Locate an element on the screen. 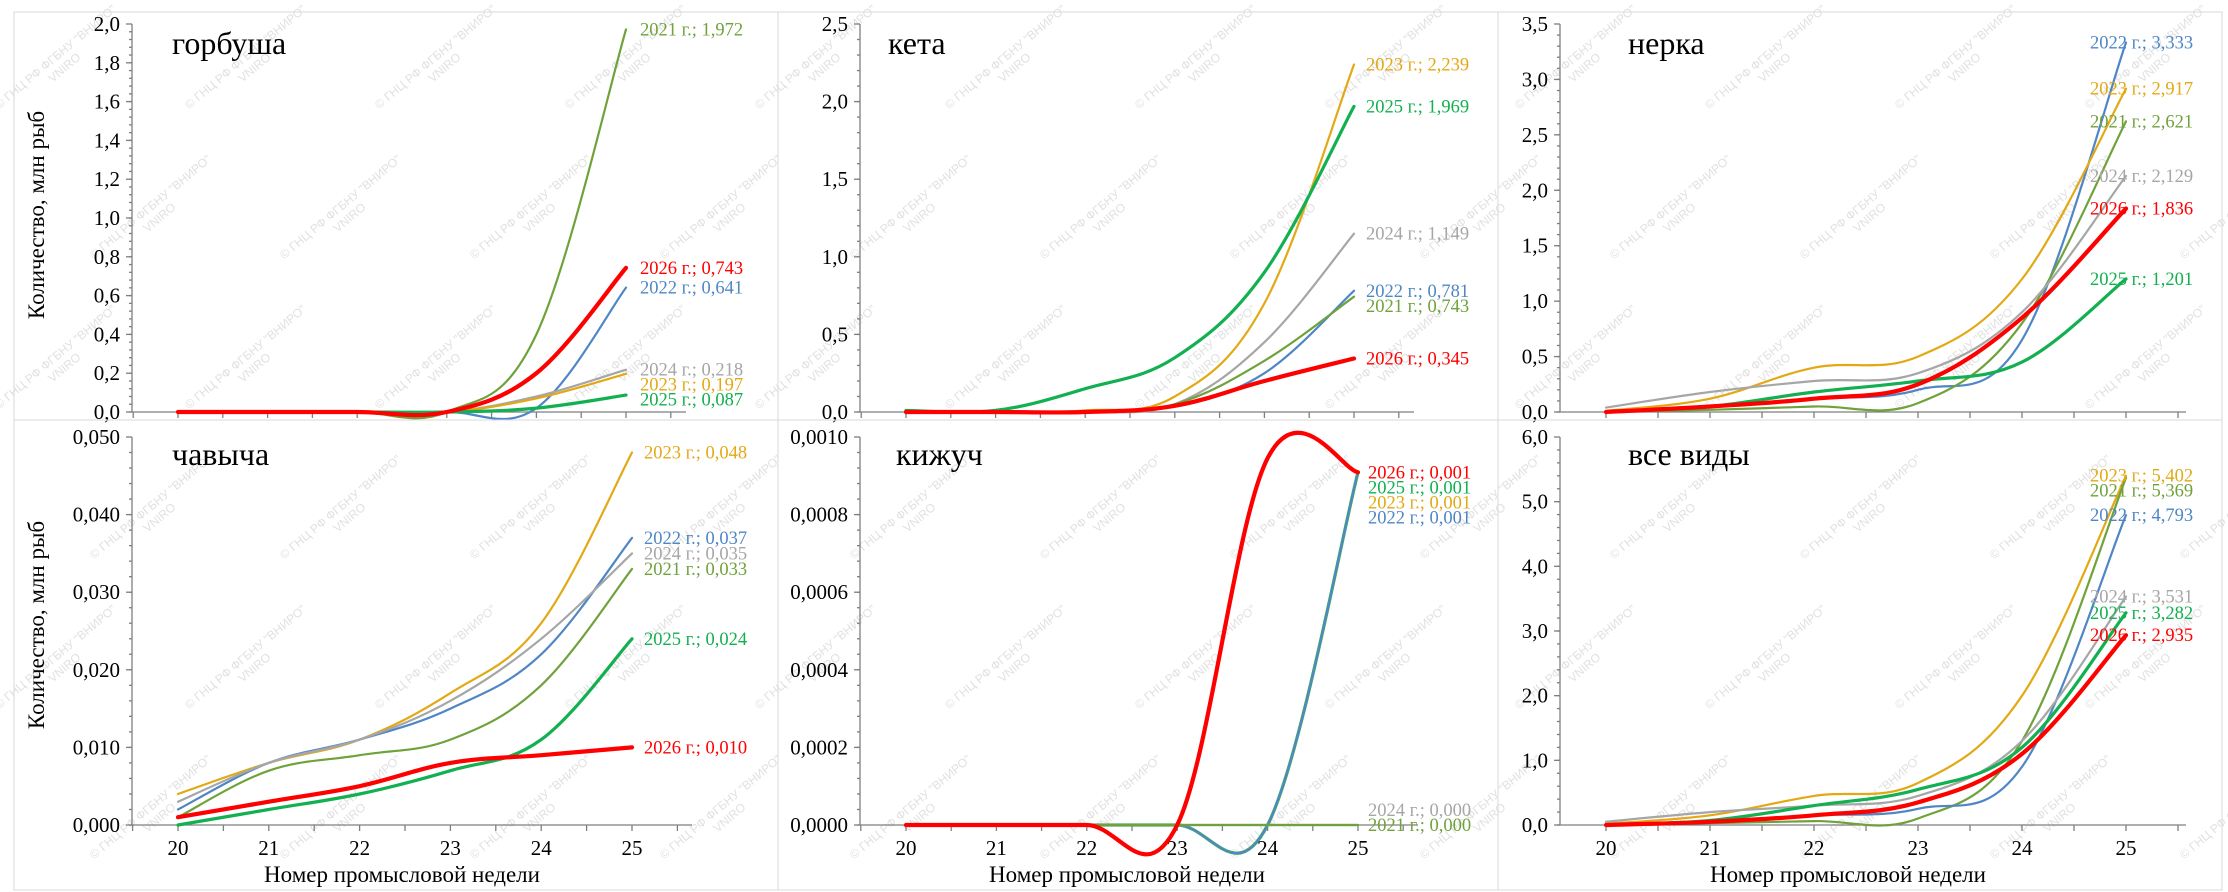  panel-title: кета is located at coordinates (917, 43).